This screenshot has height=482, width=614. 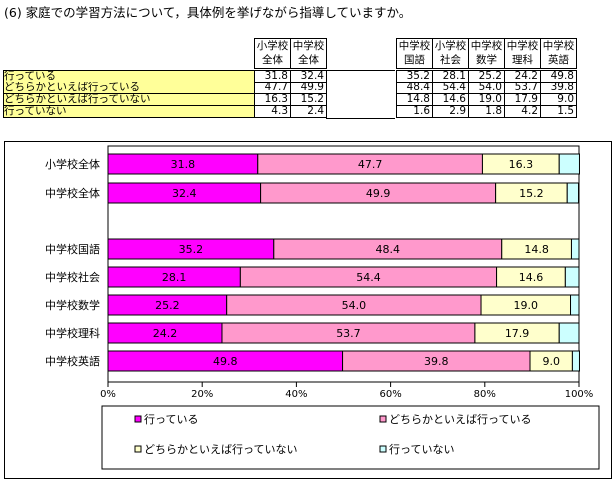 What do you see at coordinates (460, 419) in the screenshot?
I see `legend-label: どちらかといえば行っている` at bounding box center [460, 419].